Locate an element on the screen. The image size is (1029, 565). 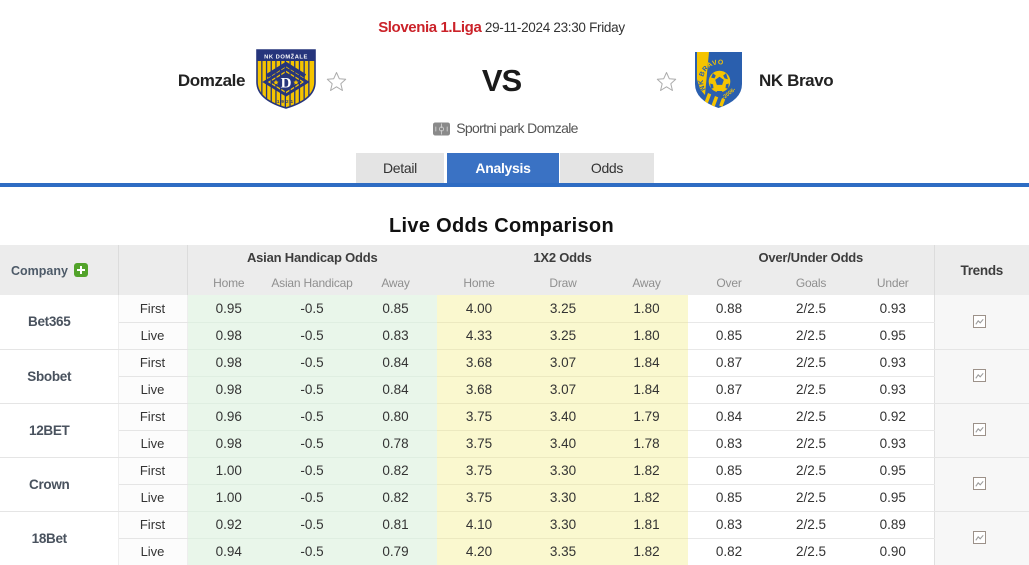
svg-text: NK BRAVO is located at coordinates (711, 75).